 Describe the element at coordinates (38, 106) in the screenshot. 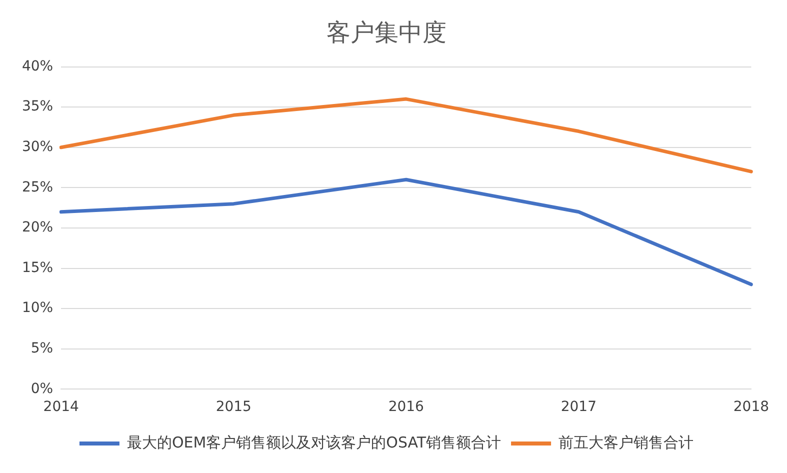

I see `y-tick-label: 35%` at that location.